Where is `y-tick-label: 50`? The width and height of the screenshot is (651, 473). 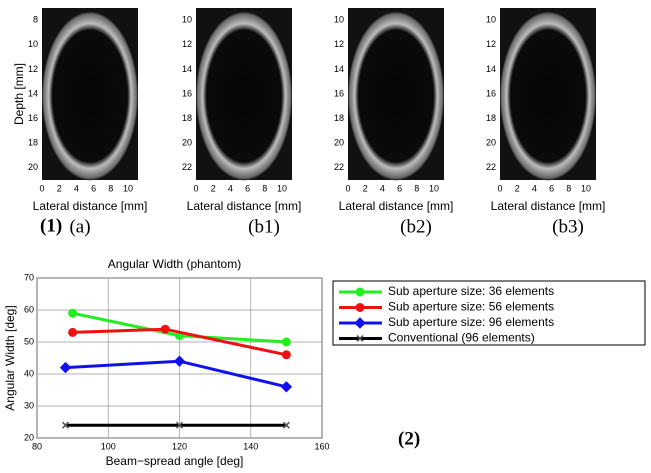
y-tick-label: 50 is located at coordinates (29, 341).